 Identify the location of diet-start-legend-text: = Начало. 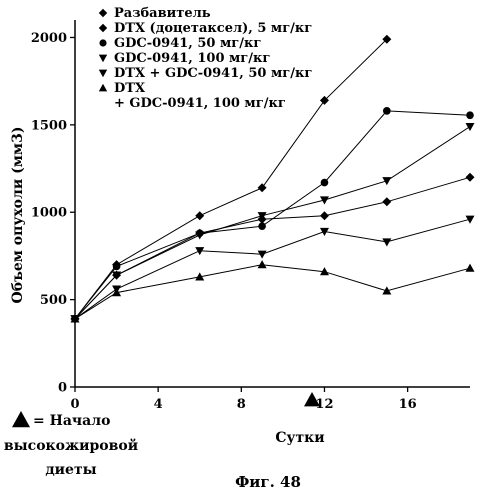
(71, 421).